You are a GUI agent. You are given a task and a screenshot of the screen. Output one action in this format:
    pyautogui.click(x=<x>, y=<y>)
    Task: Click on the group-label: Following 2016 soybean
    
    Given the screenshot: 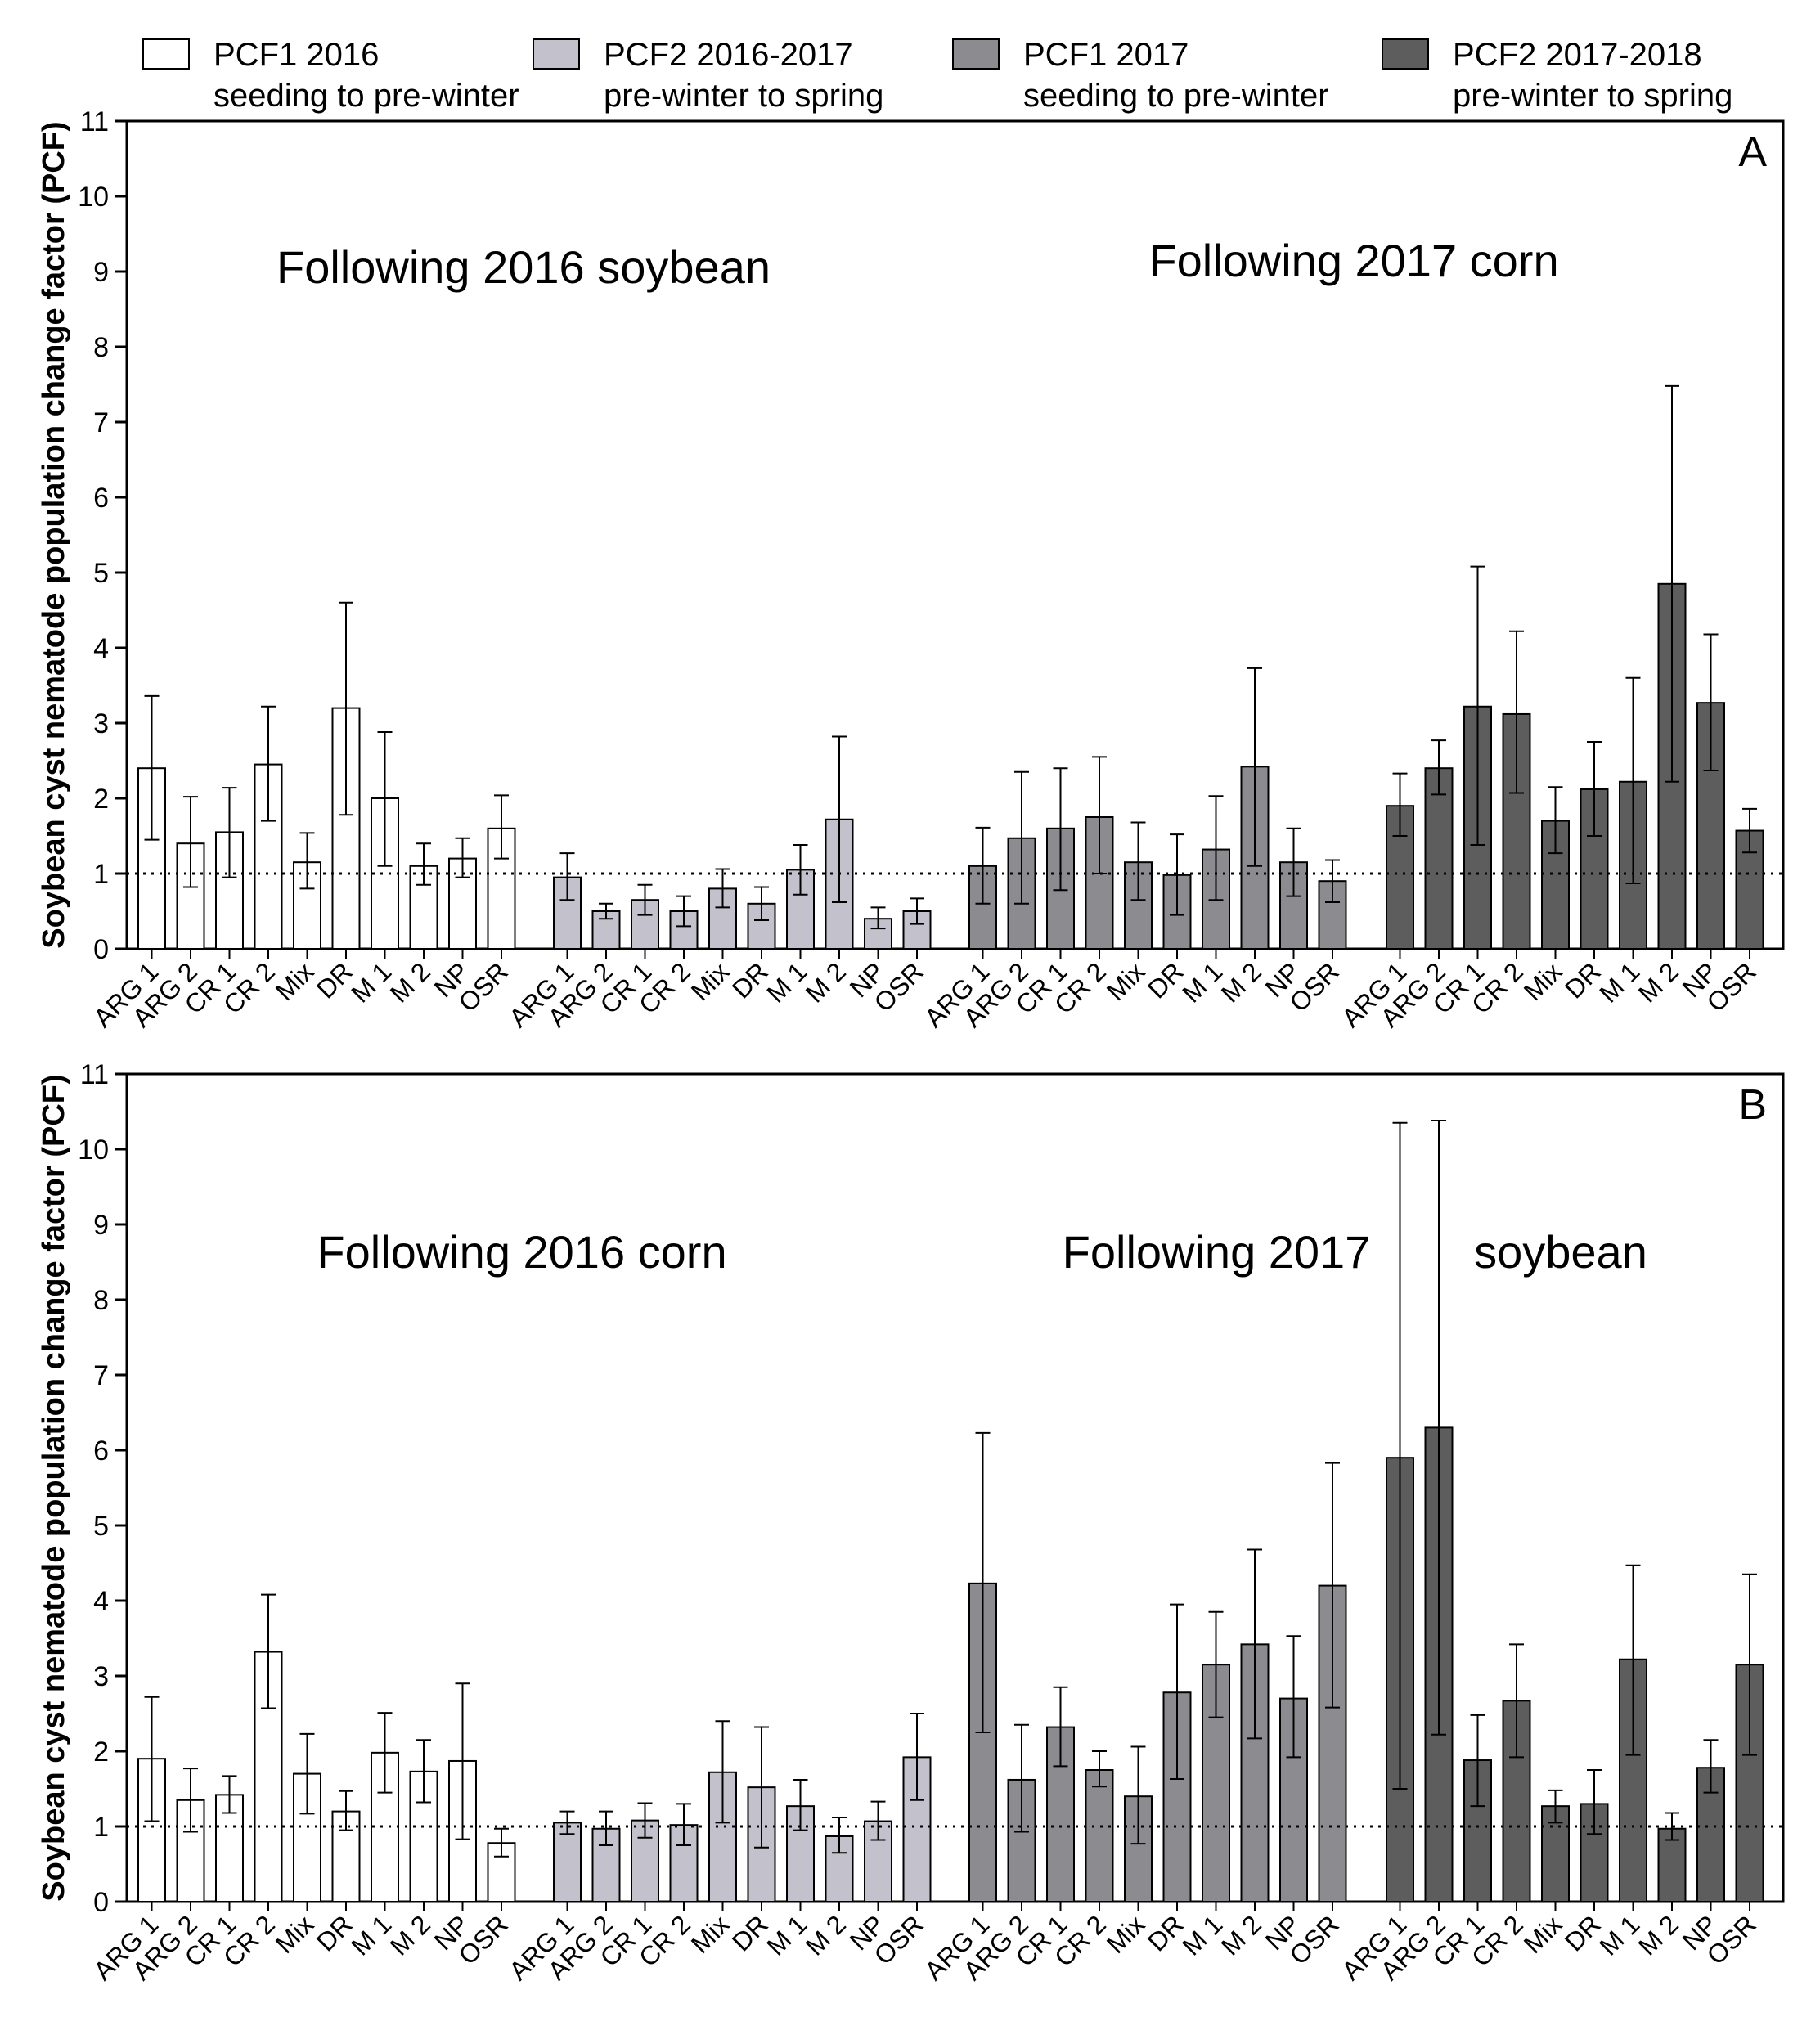 What is the action you would take?
    pyautogui.click(x=524, y=267)
    